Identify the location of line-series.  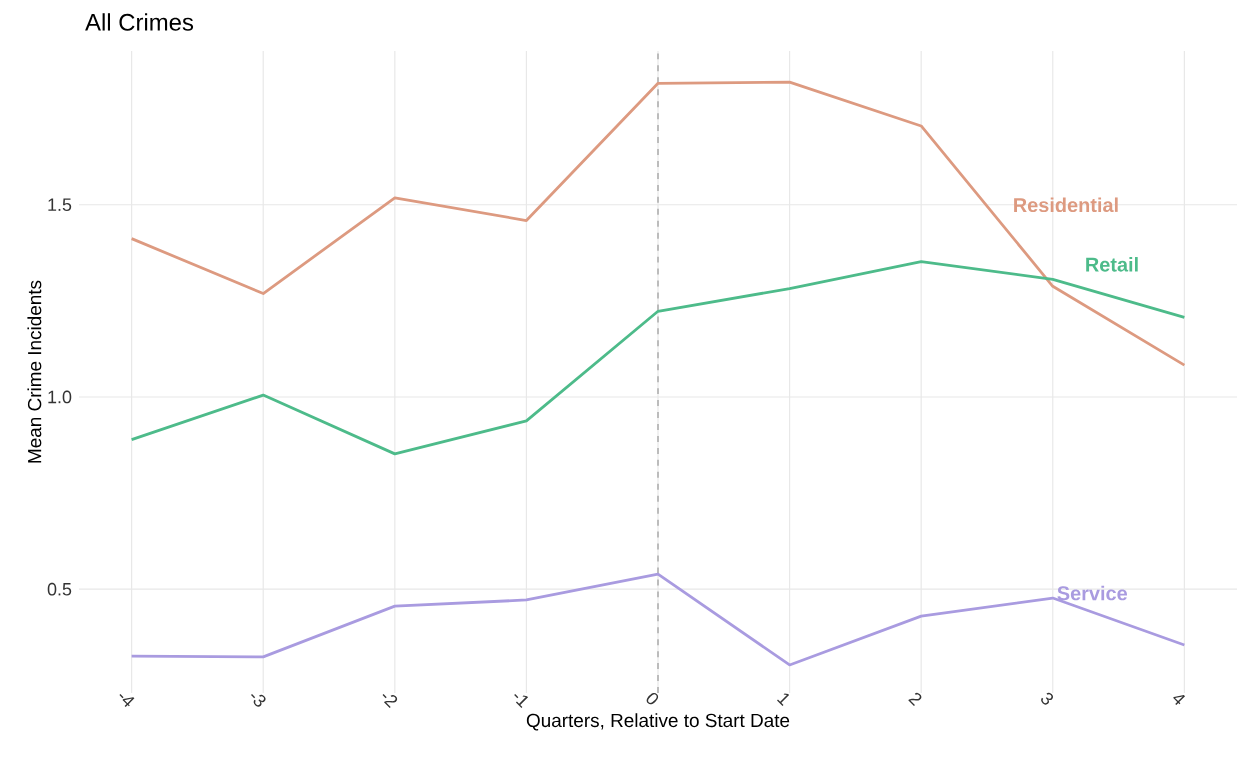
(658, 619).